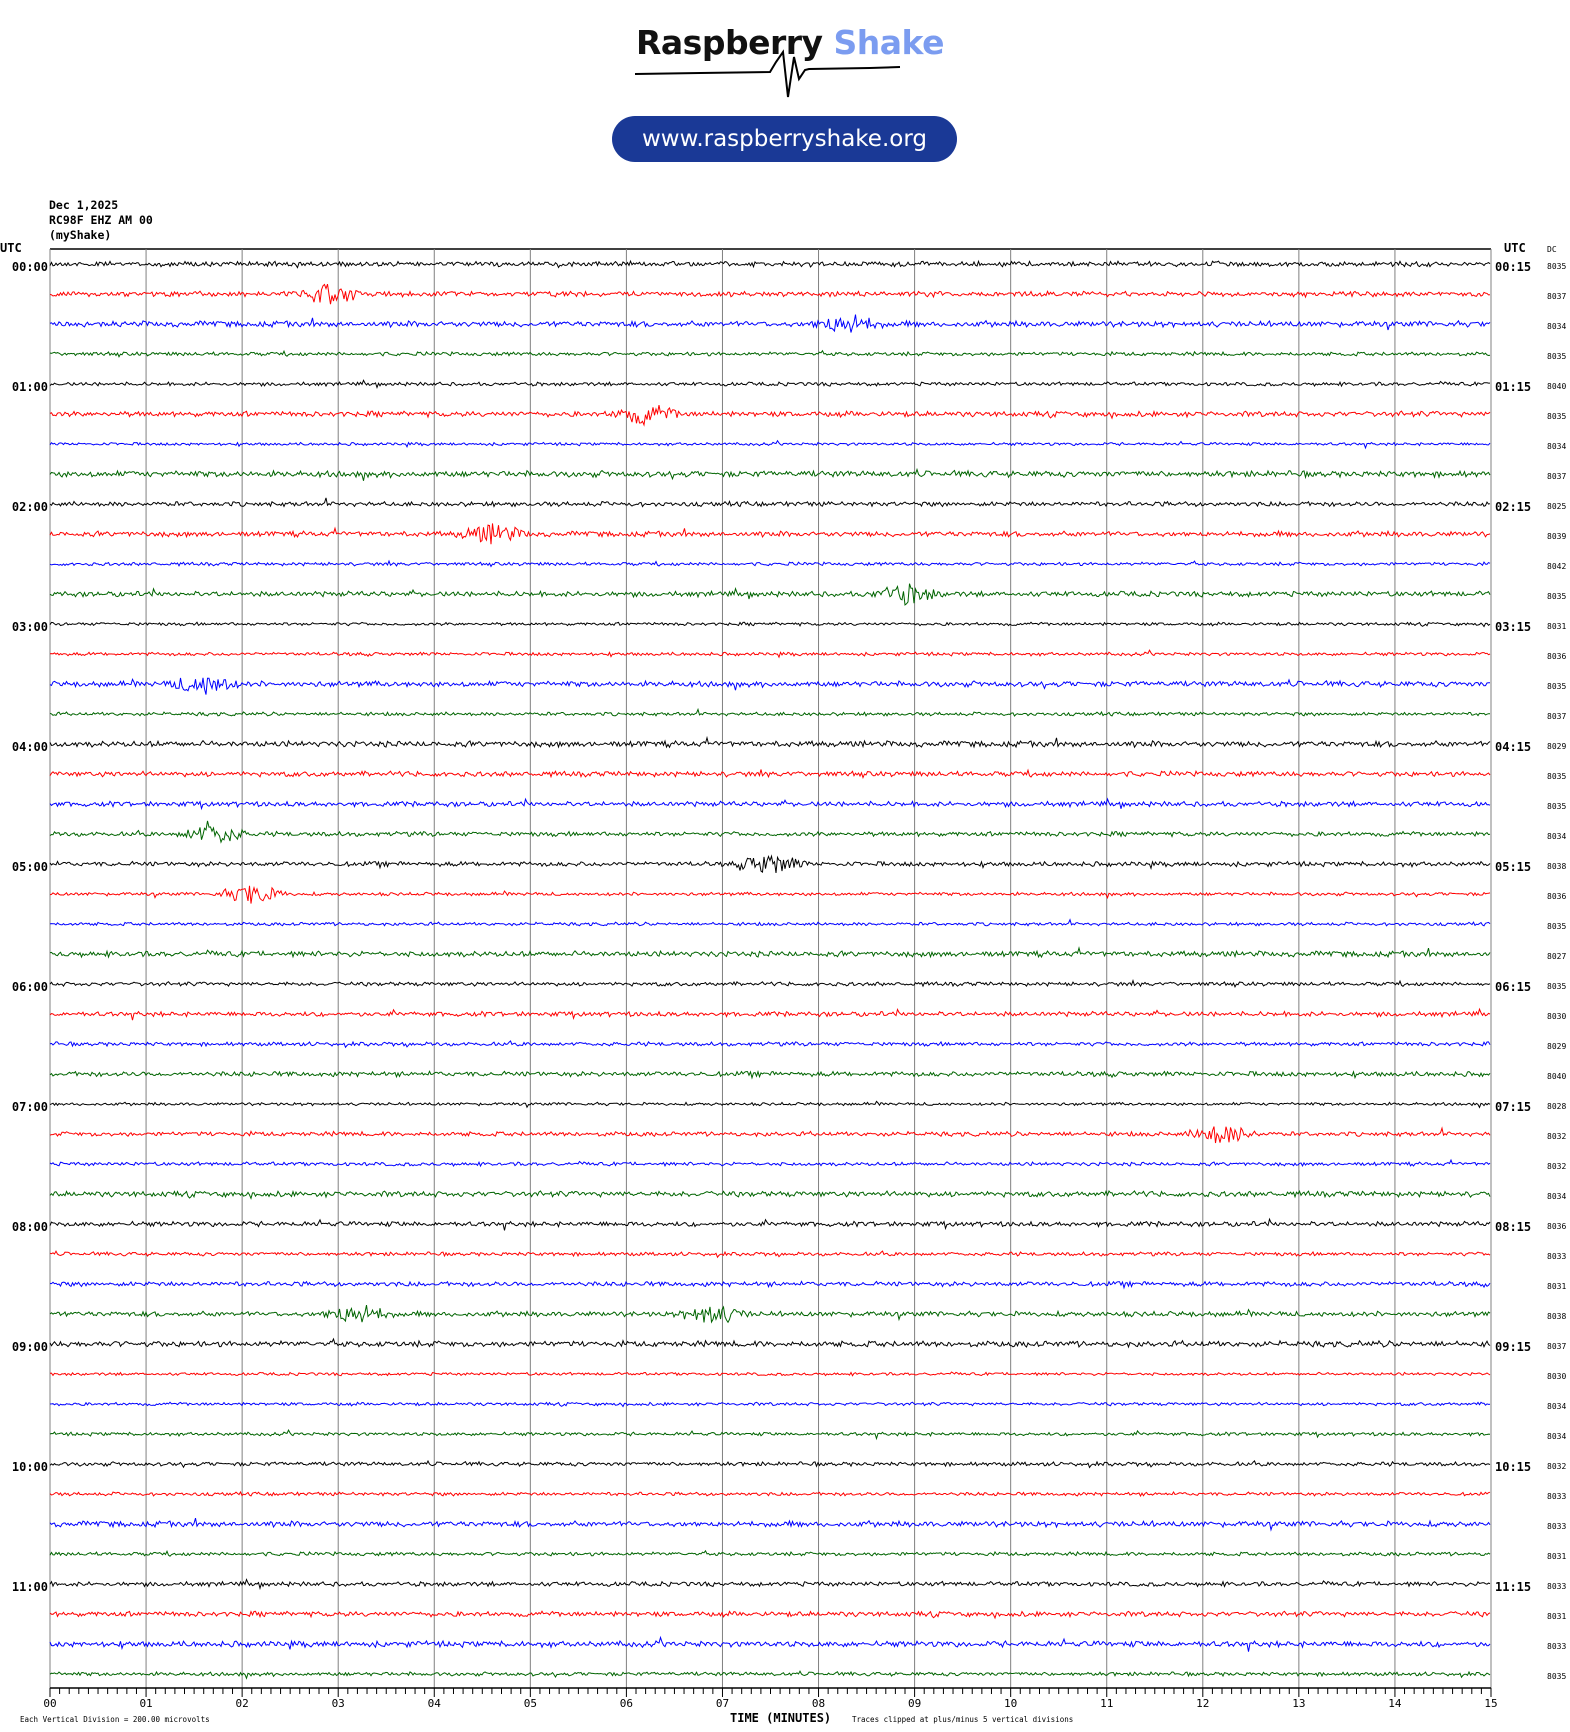  What do you see at coordinates (1556, 746) in the screenshot?
I see `dc-offset-value: 8029` at bounding box center [1556, 746].